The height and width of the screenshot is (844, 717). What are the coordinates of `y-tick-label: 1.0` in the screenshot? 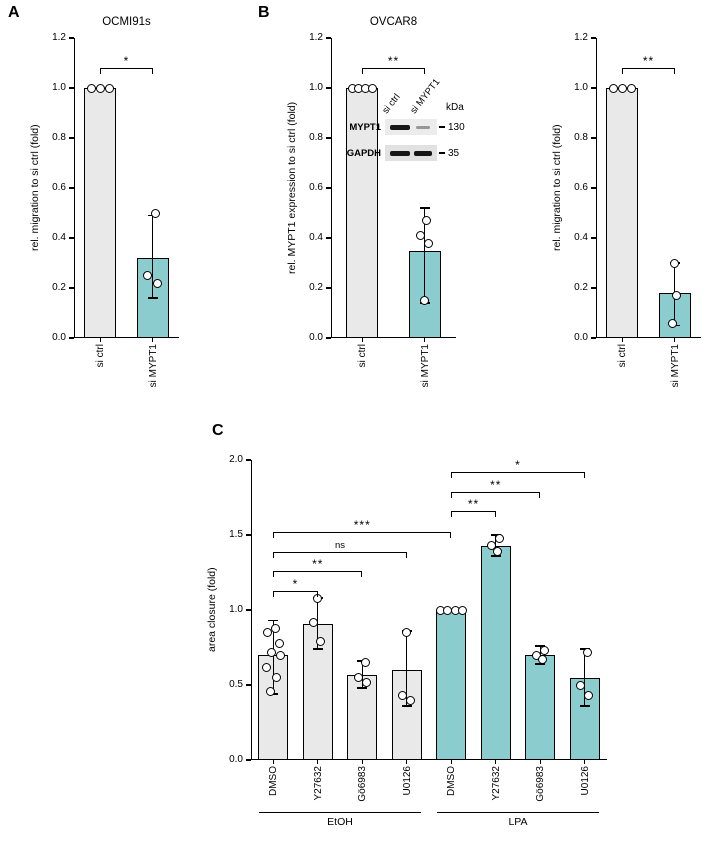 It's located at (59, 87).